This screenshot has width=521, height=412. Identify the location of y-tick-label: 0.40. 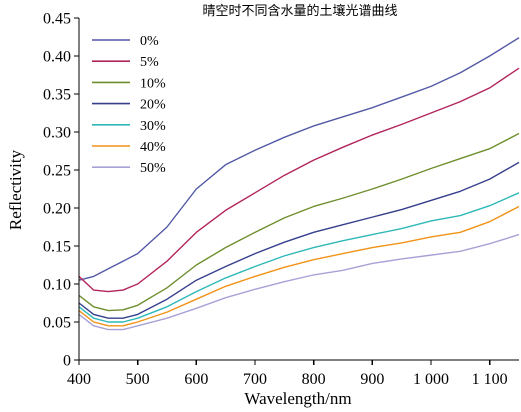
(57, 57).